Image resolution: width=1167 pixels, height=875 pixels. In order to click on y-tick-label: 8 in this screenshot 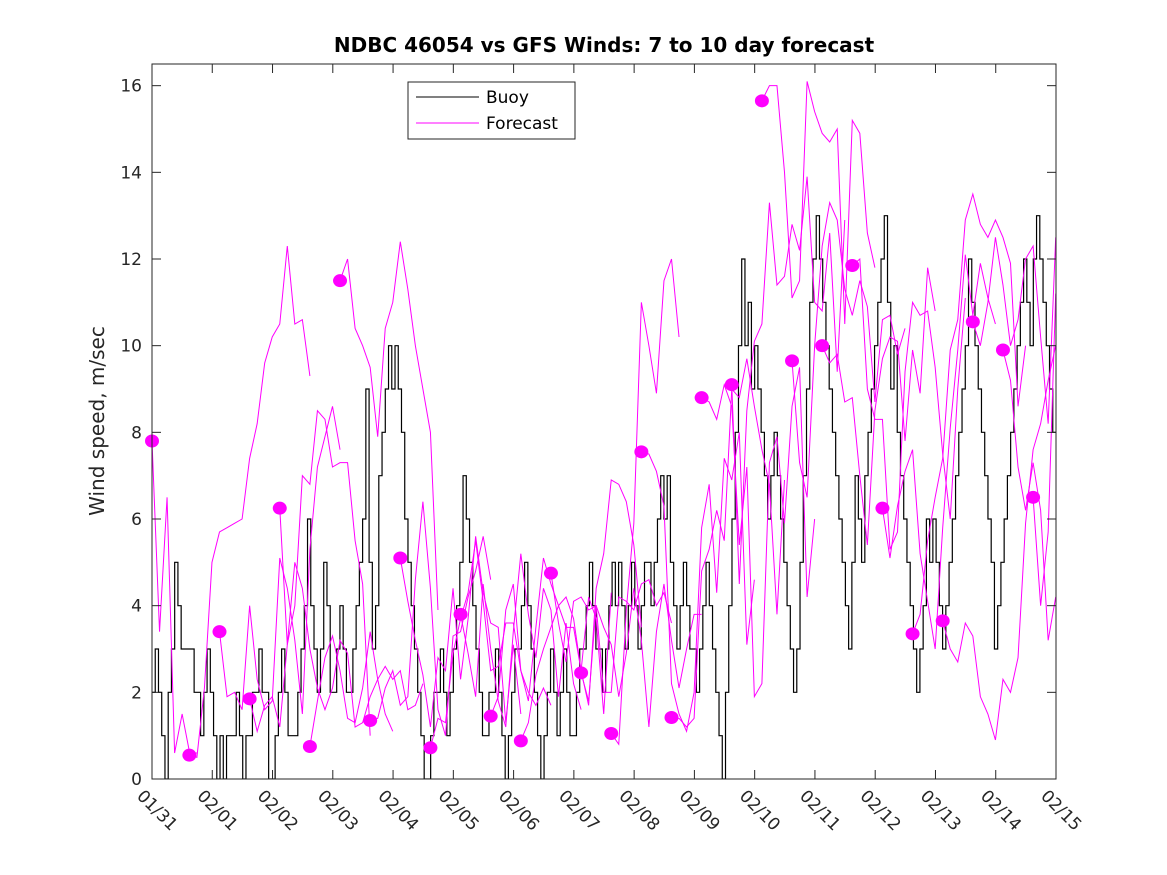, I will do `click(136, 433)`.